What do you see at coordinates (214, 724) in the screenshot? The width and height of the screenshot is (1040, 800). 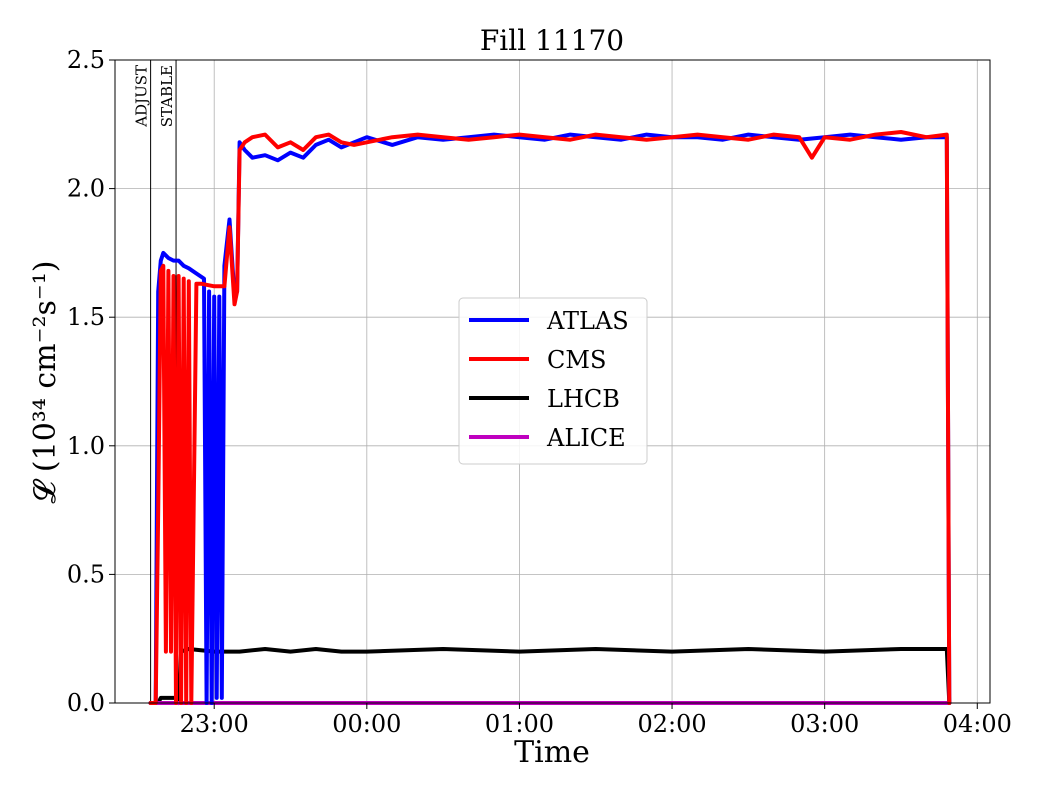 I see `x-tick-label: 23:00` at bounding box center [214, 724].